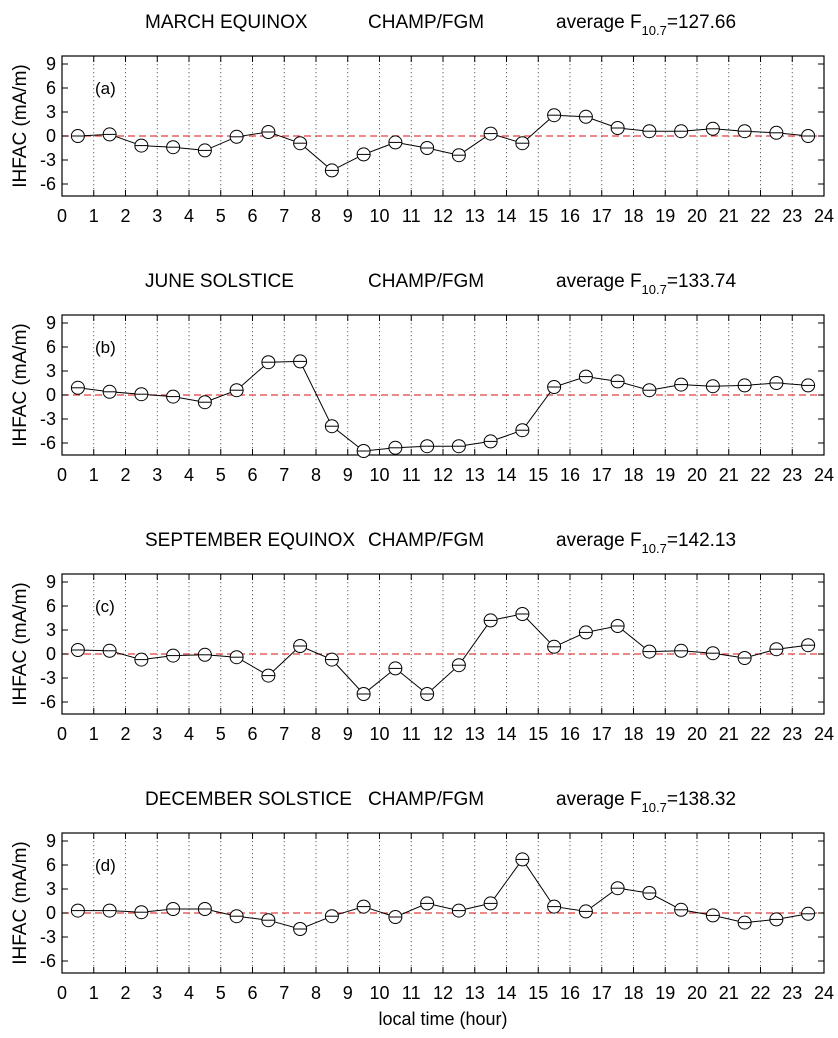 This screenshot has width=838, height=1038. What do you see at coordinates (646, 543) in the screenshot?
I see `panel-title-f107: average F10.7=142.13` at bounding box center [646, 543].